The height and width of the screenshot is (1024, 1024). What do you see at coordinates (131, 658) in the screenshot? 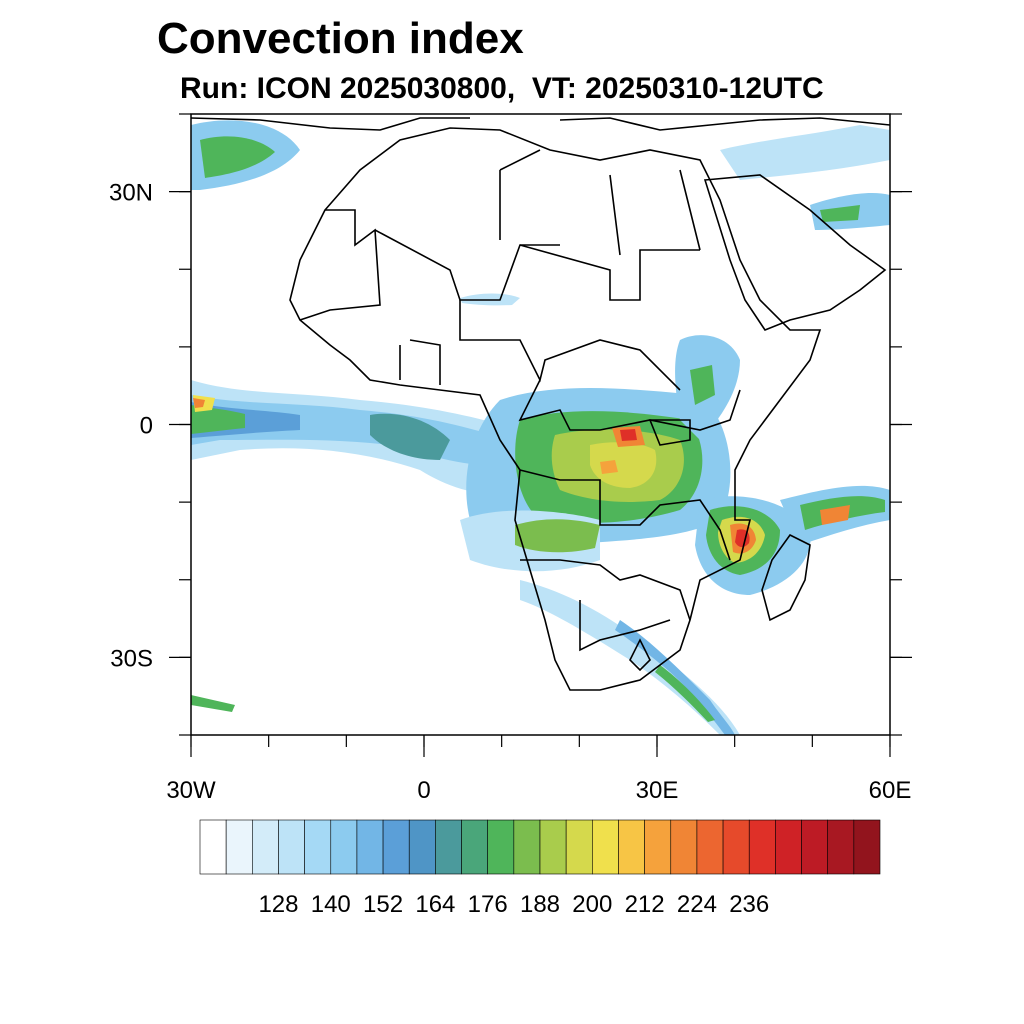
I see `lat-tick-label: 30S` at bounding box center [131, 658].